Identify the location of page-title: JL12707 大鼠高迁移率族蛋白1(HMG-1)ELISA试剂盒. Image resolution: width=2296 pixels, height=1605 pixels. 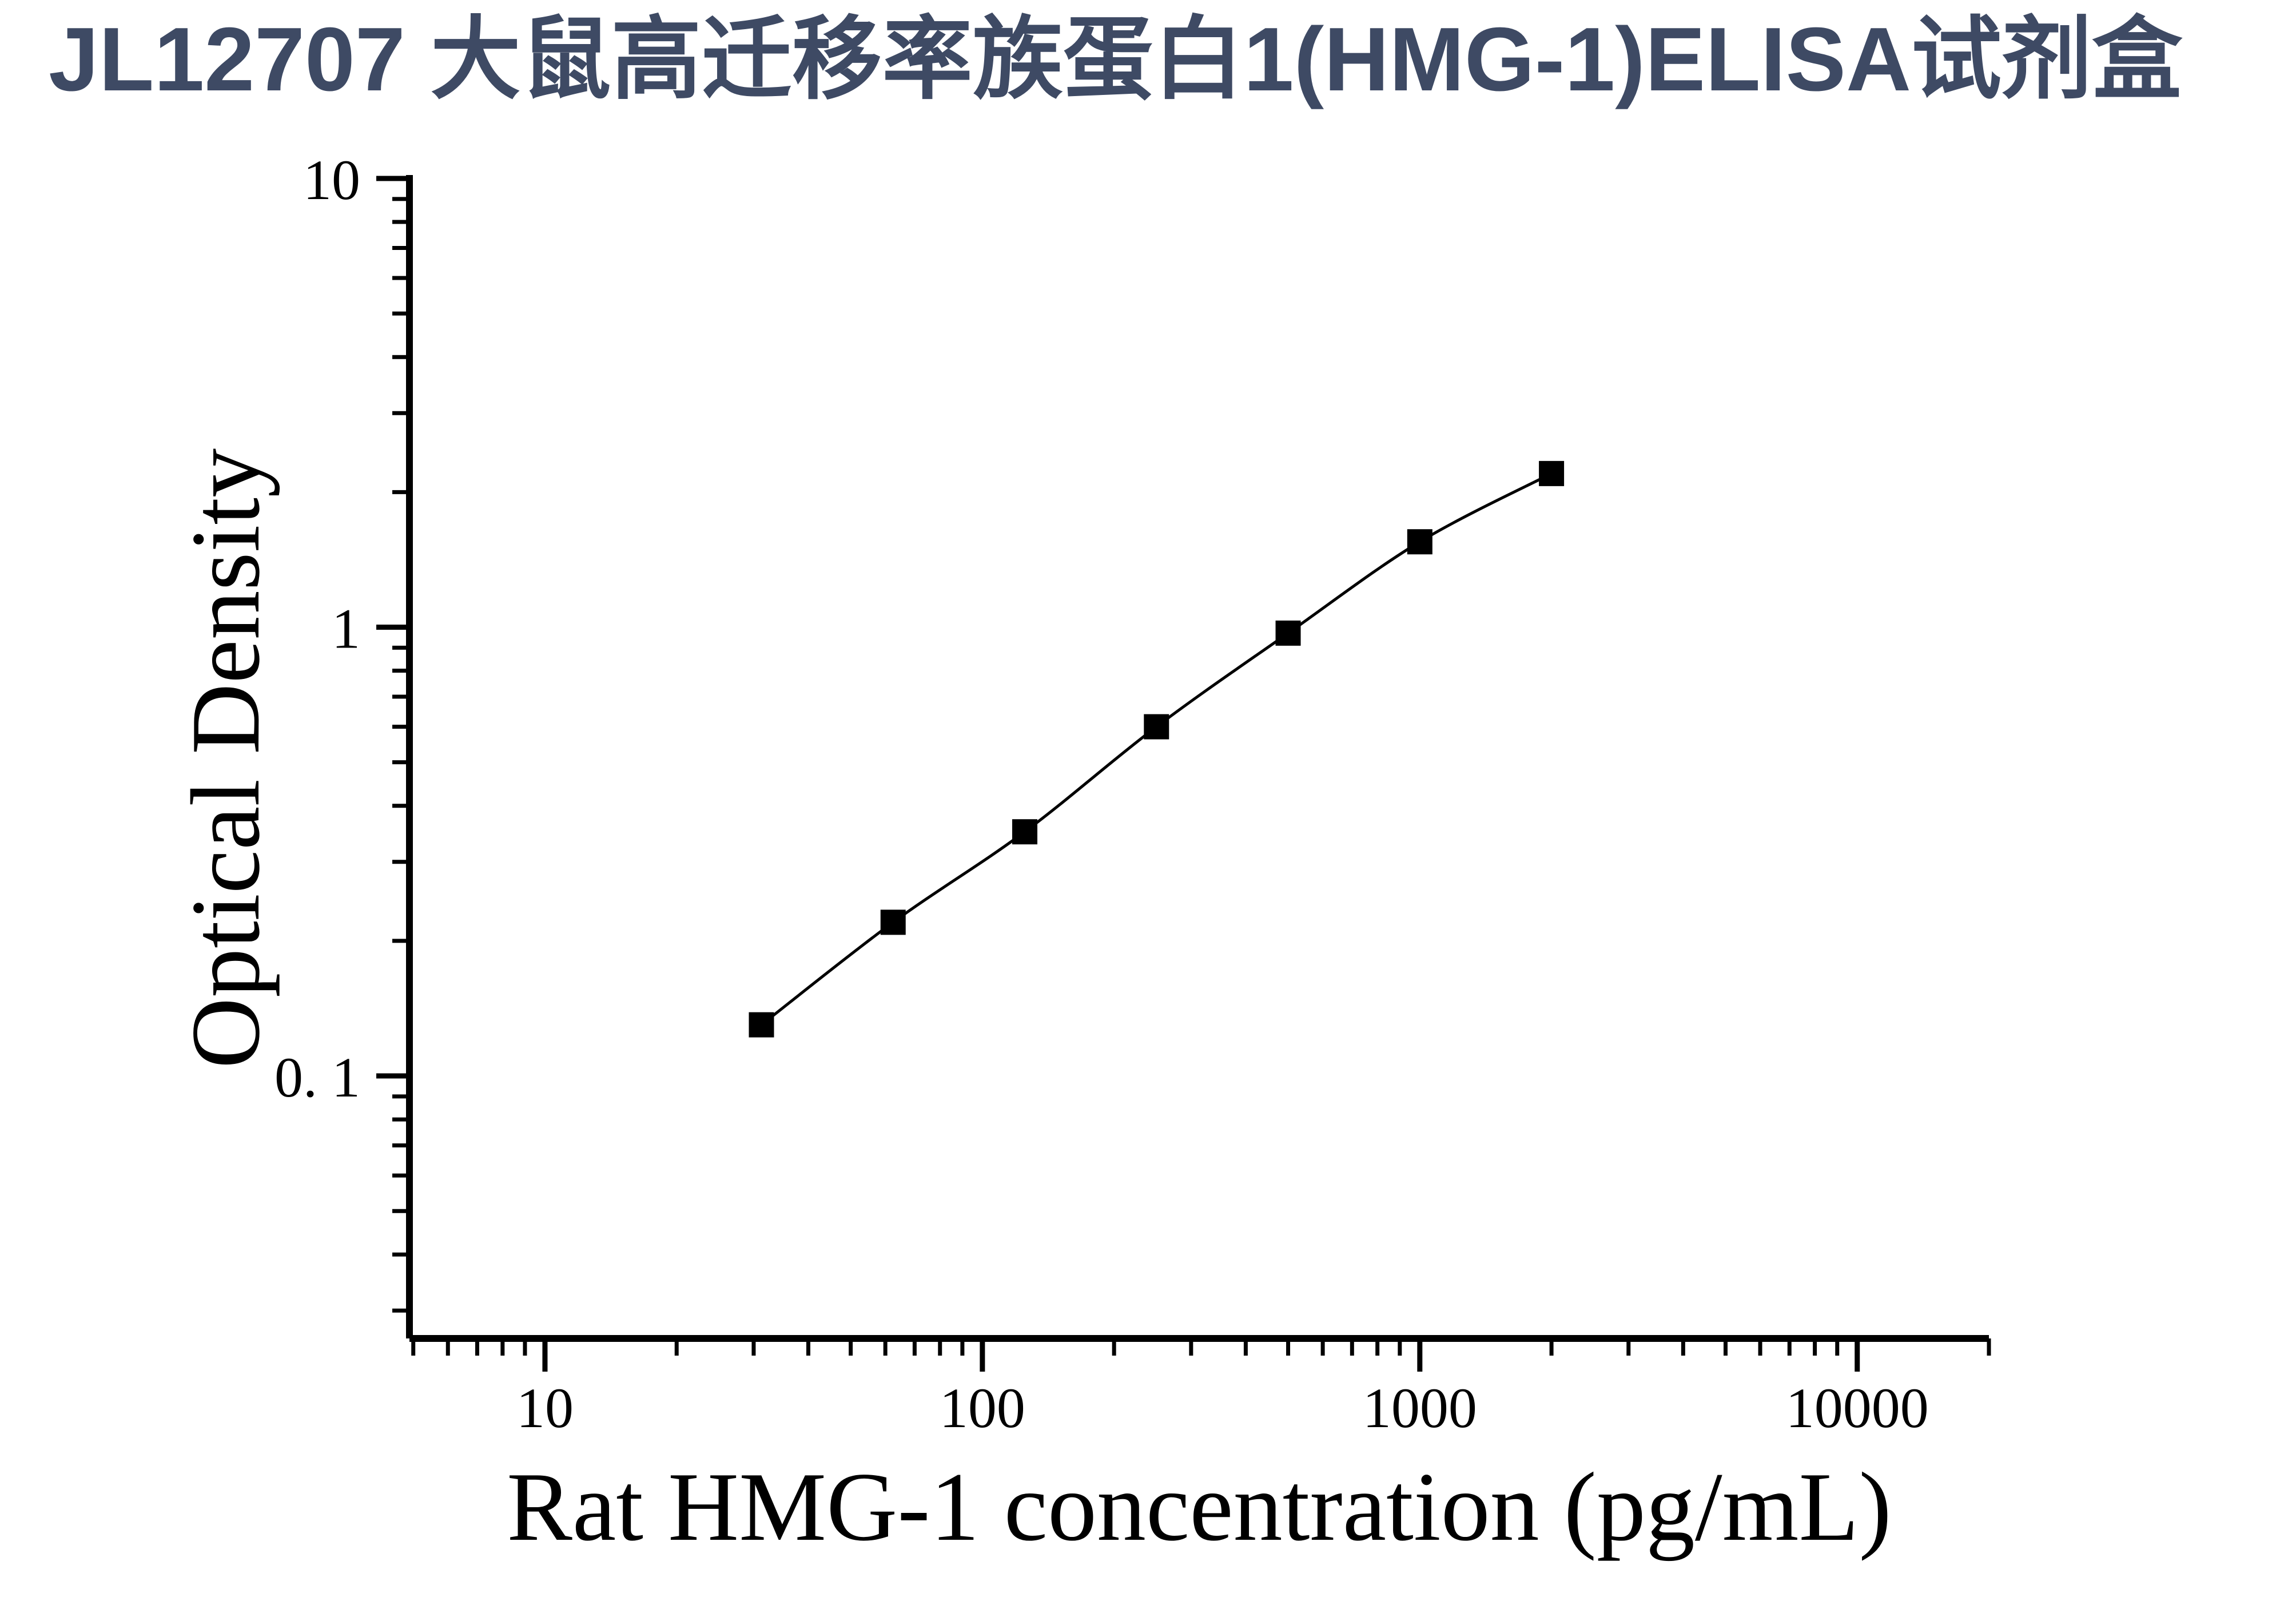
(1116, 59).